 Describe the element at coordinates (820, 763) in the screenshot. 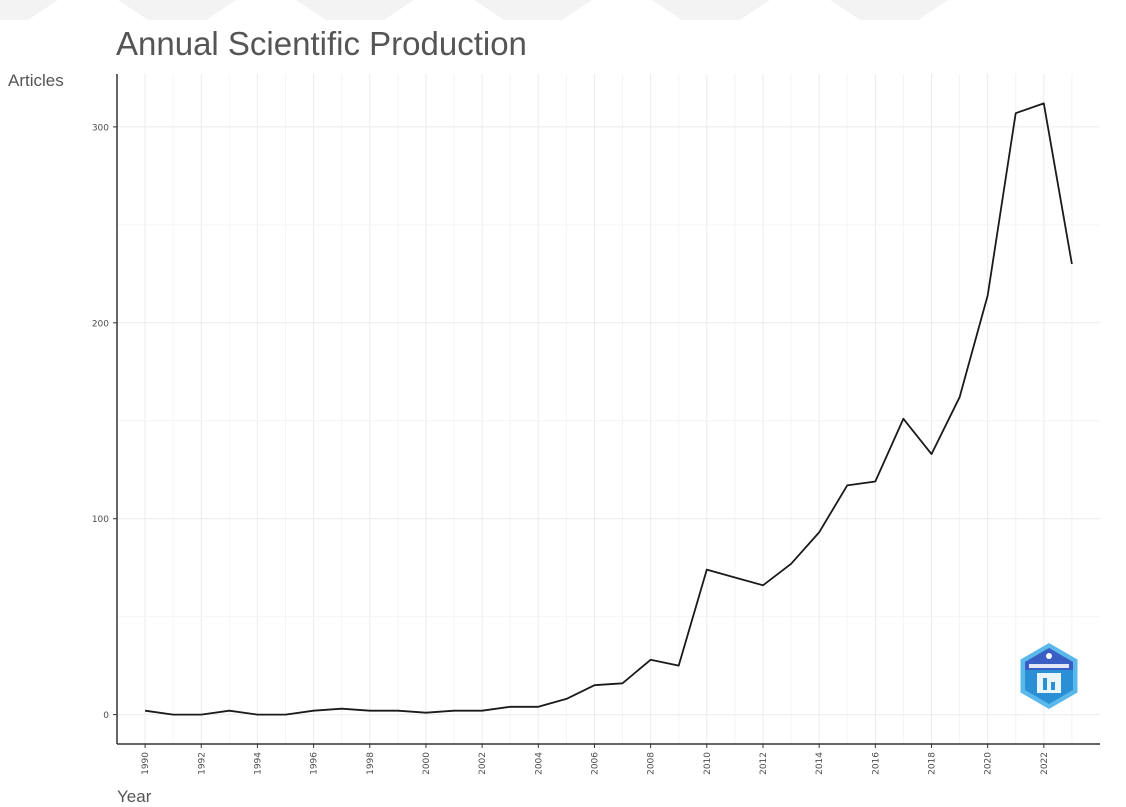

I see `x-tick-label: 2014` at that location.